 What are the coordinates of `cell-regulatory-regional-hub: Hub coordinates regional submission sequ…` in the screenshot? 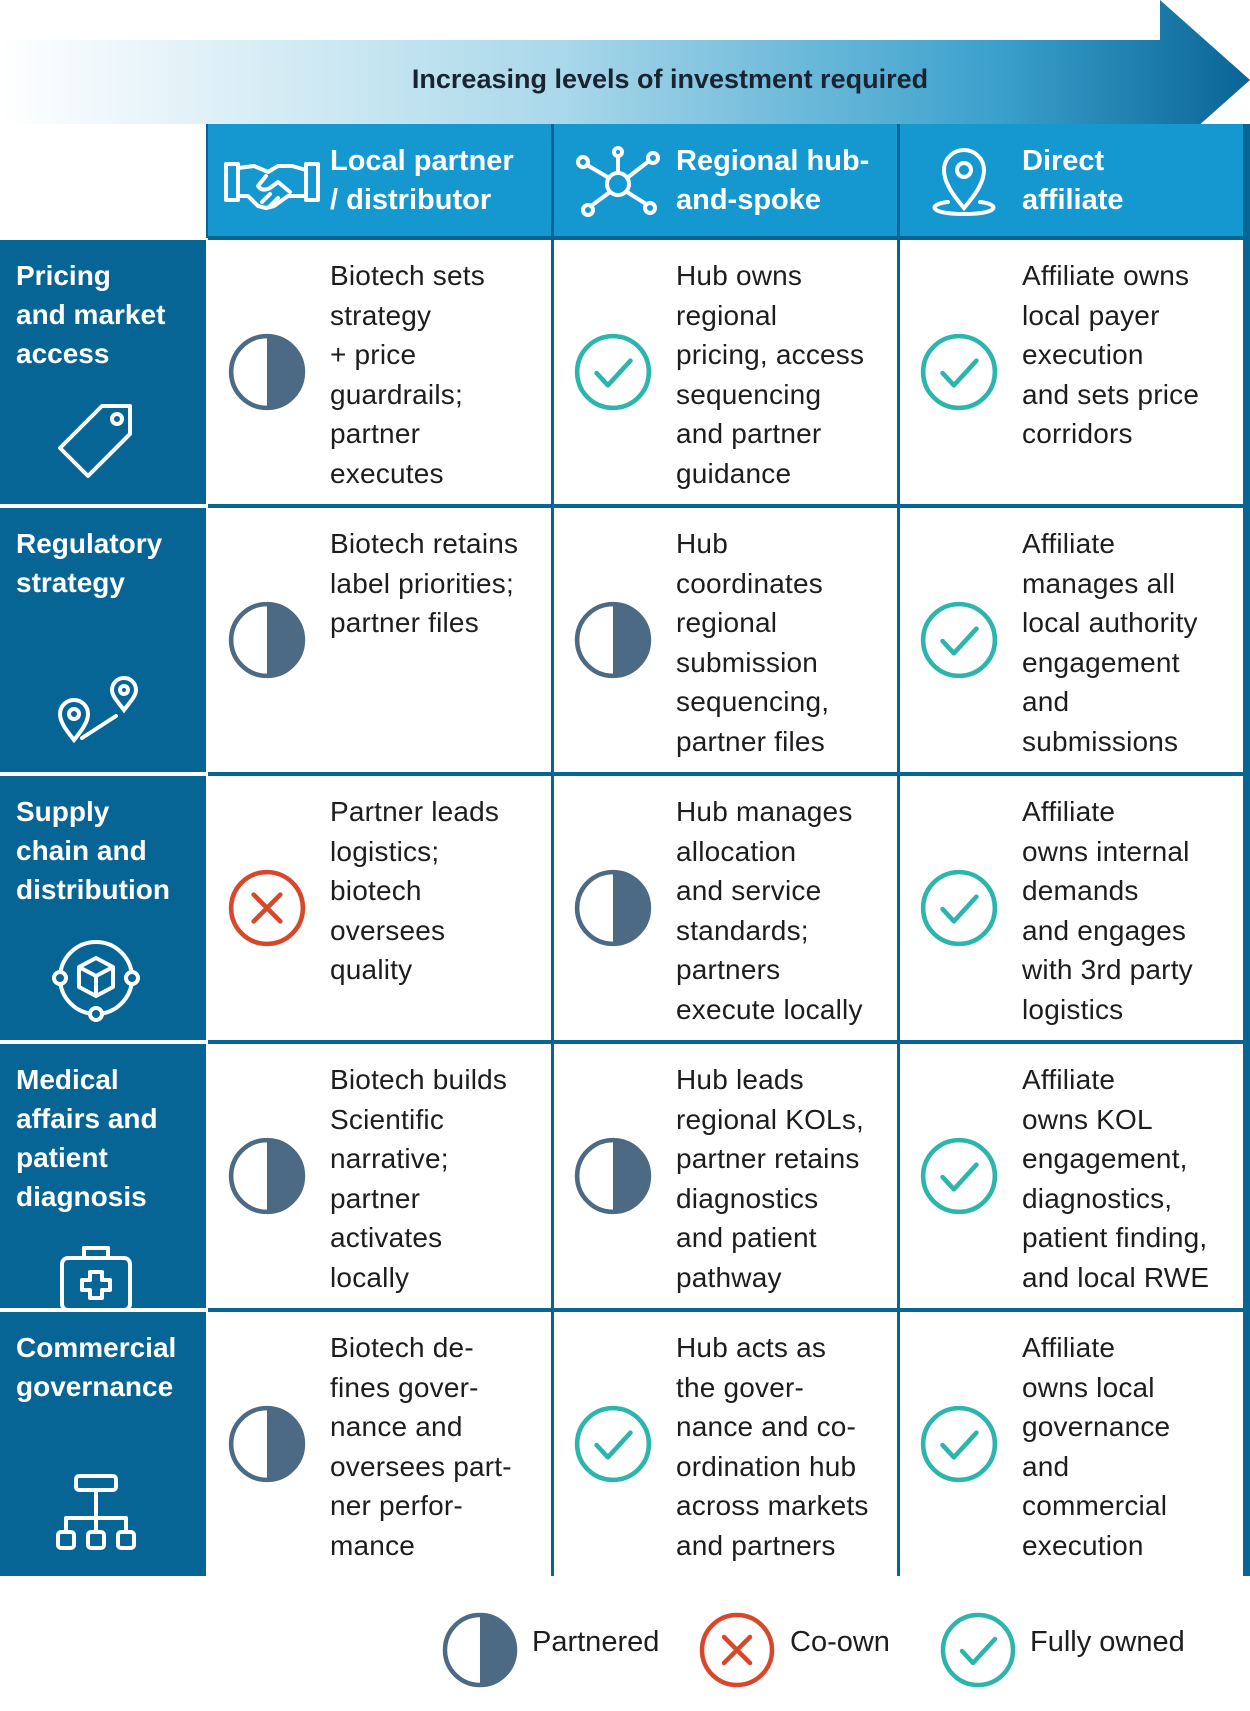 It's located at (725, 640).